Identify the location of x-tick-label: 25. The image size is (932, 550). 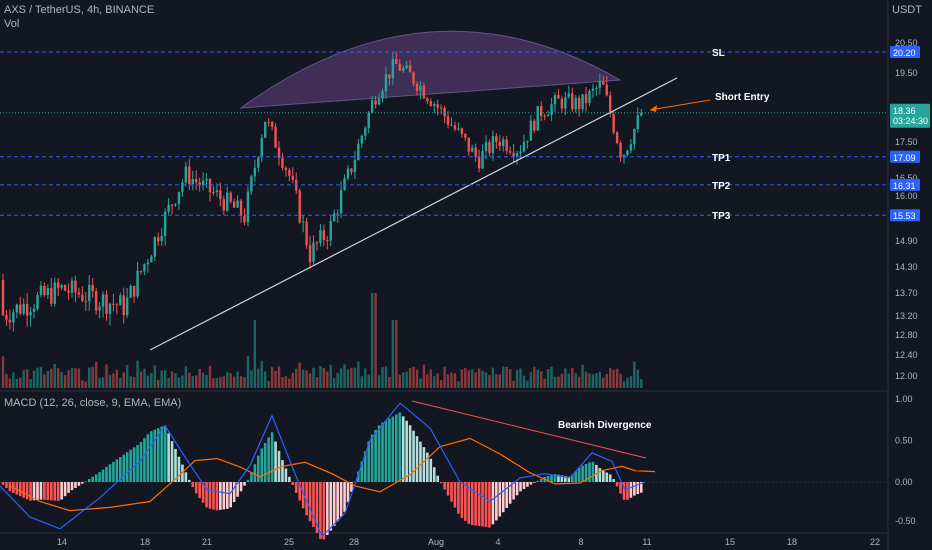
(289, 542).